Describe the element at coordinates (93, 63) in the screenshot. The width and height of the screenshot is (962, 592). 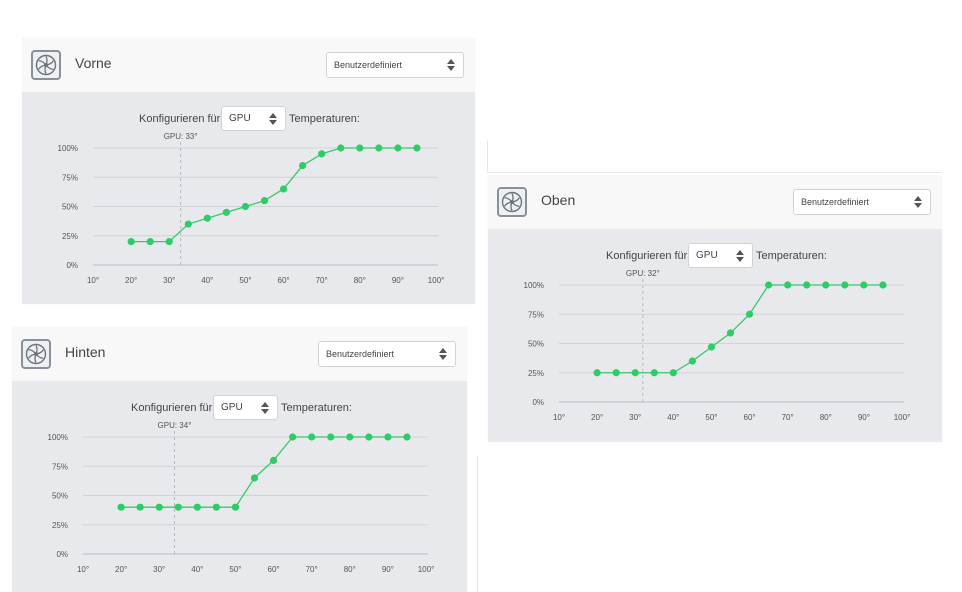
I see `panel-title: Vorne` at that location.